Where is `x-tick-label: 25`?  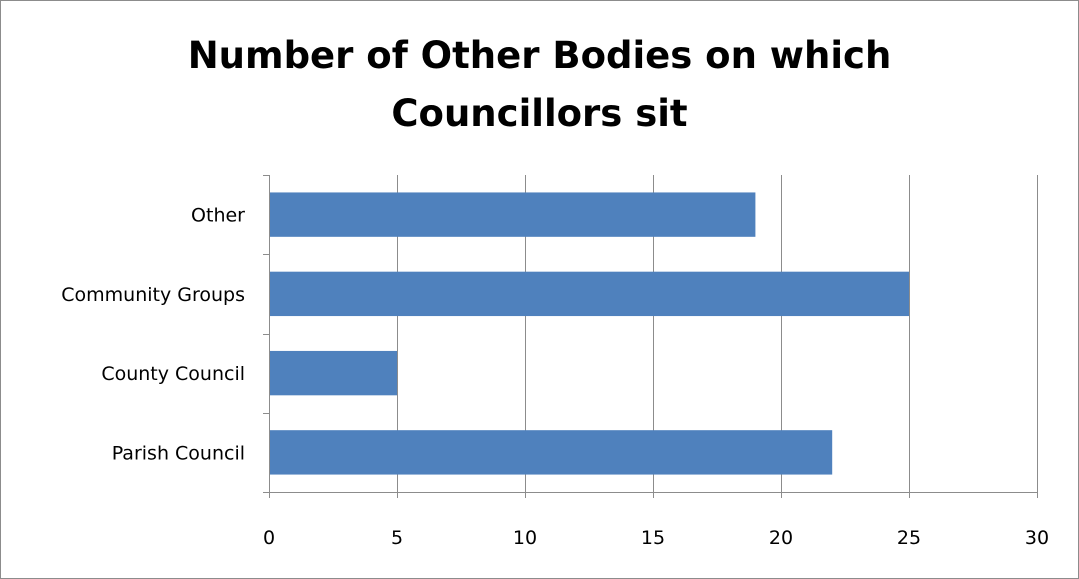 x-tick-label: 25 is located at coordinates (909, 538).